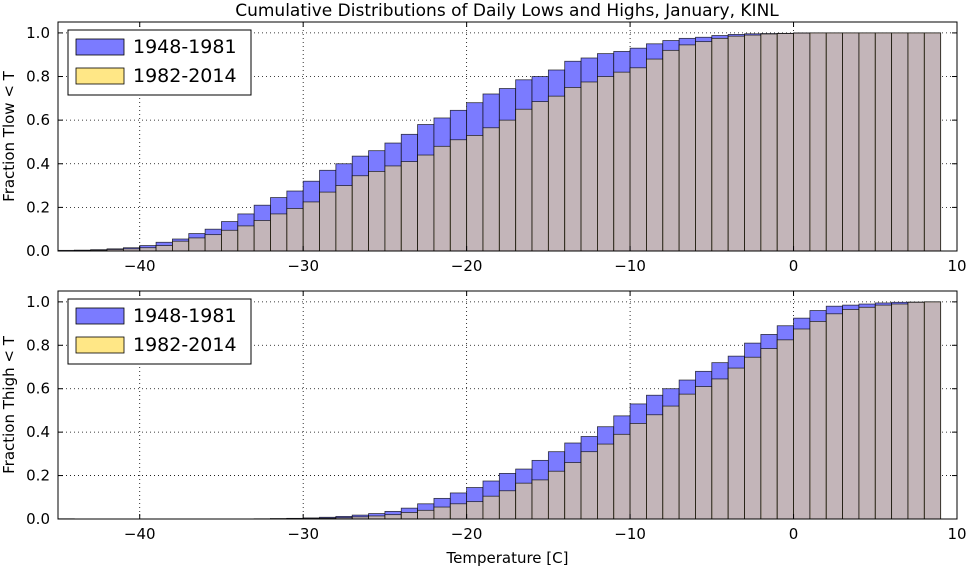 The height and width of the screenshot is (572, 967). What do you see at coordinates (630, 266) in the screenshot?
I see `x-tick-label: −10` at bounding box center [630, 266].